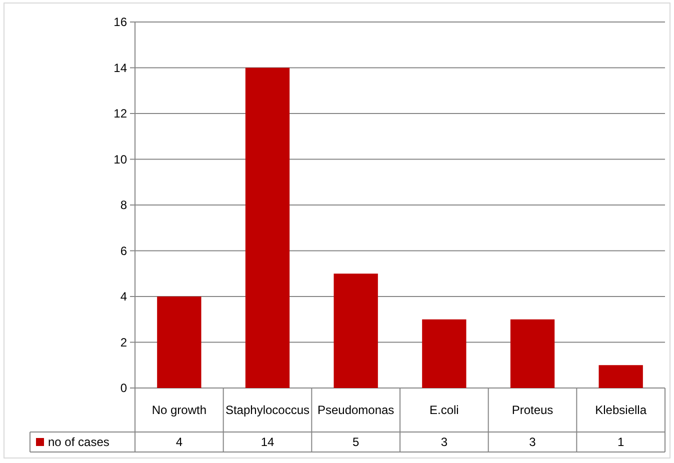  Describe the element at coordinates (620, 442) in the screenshot. I see `data-label: 1` at that location.